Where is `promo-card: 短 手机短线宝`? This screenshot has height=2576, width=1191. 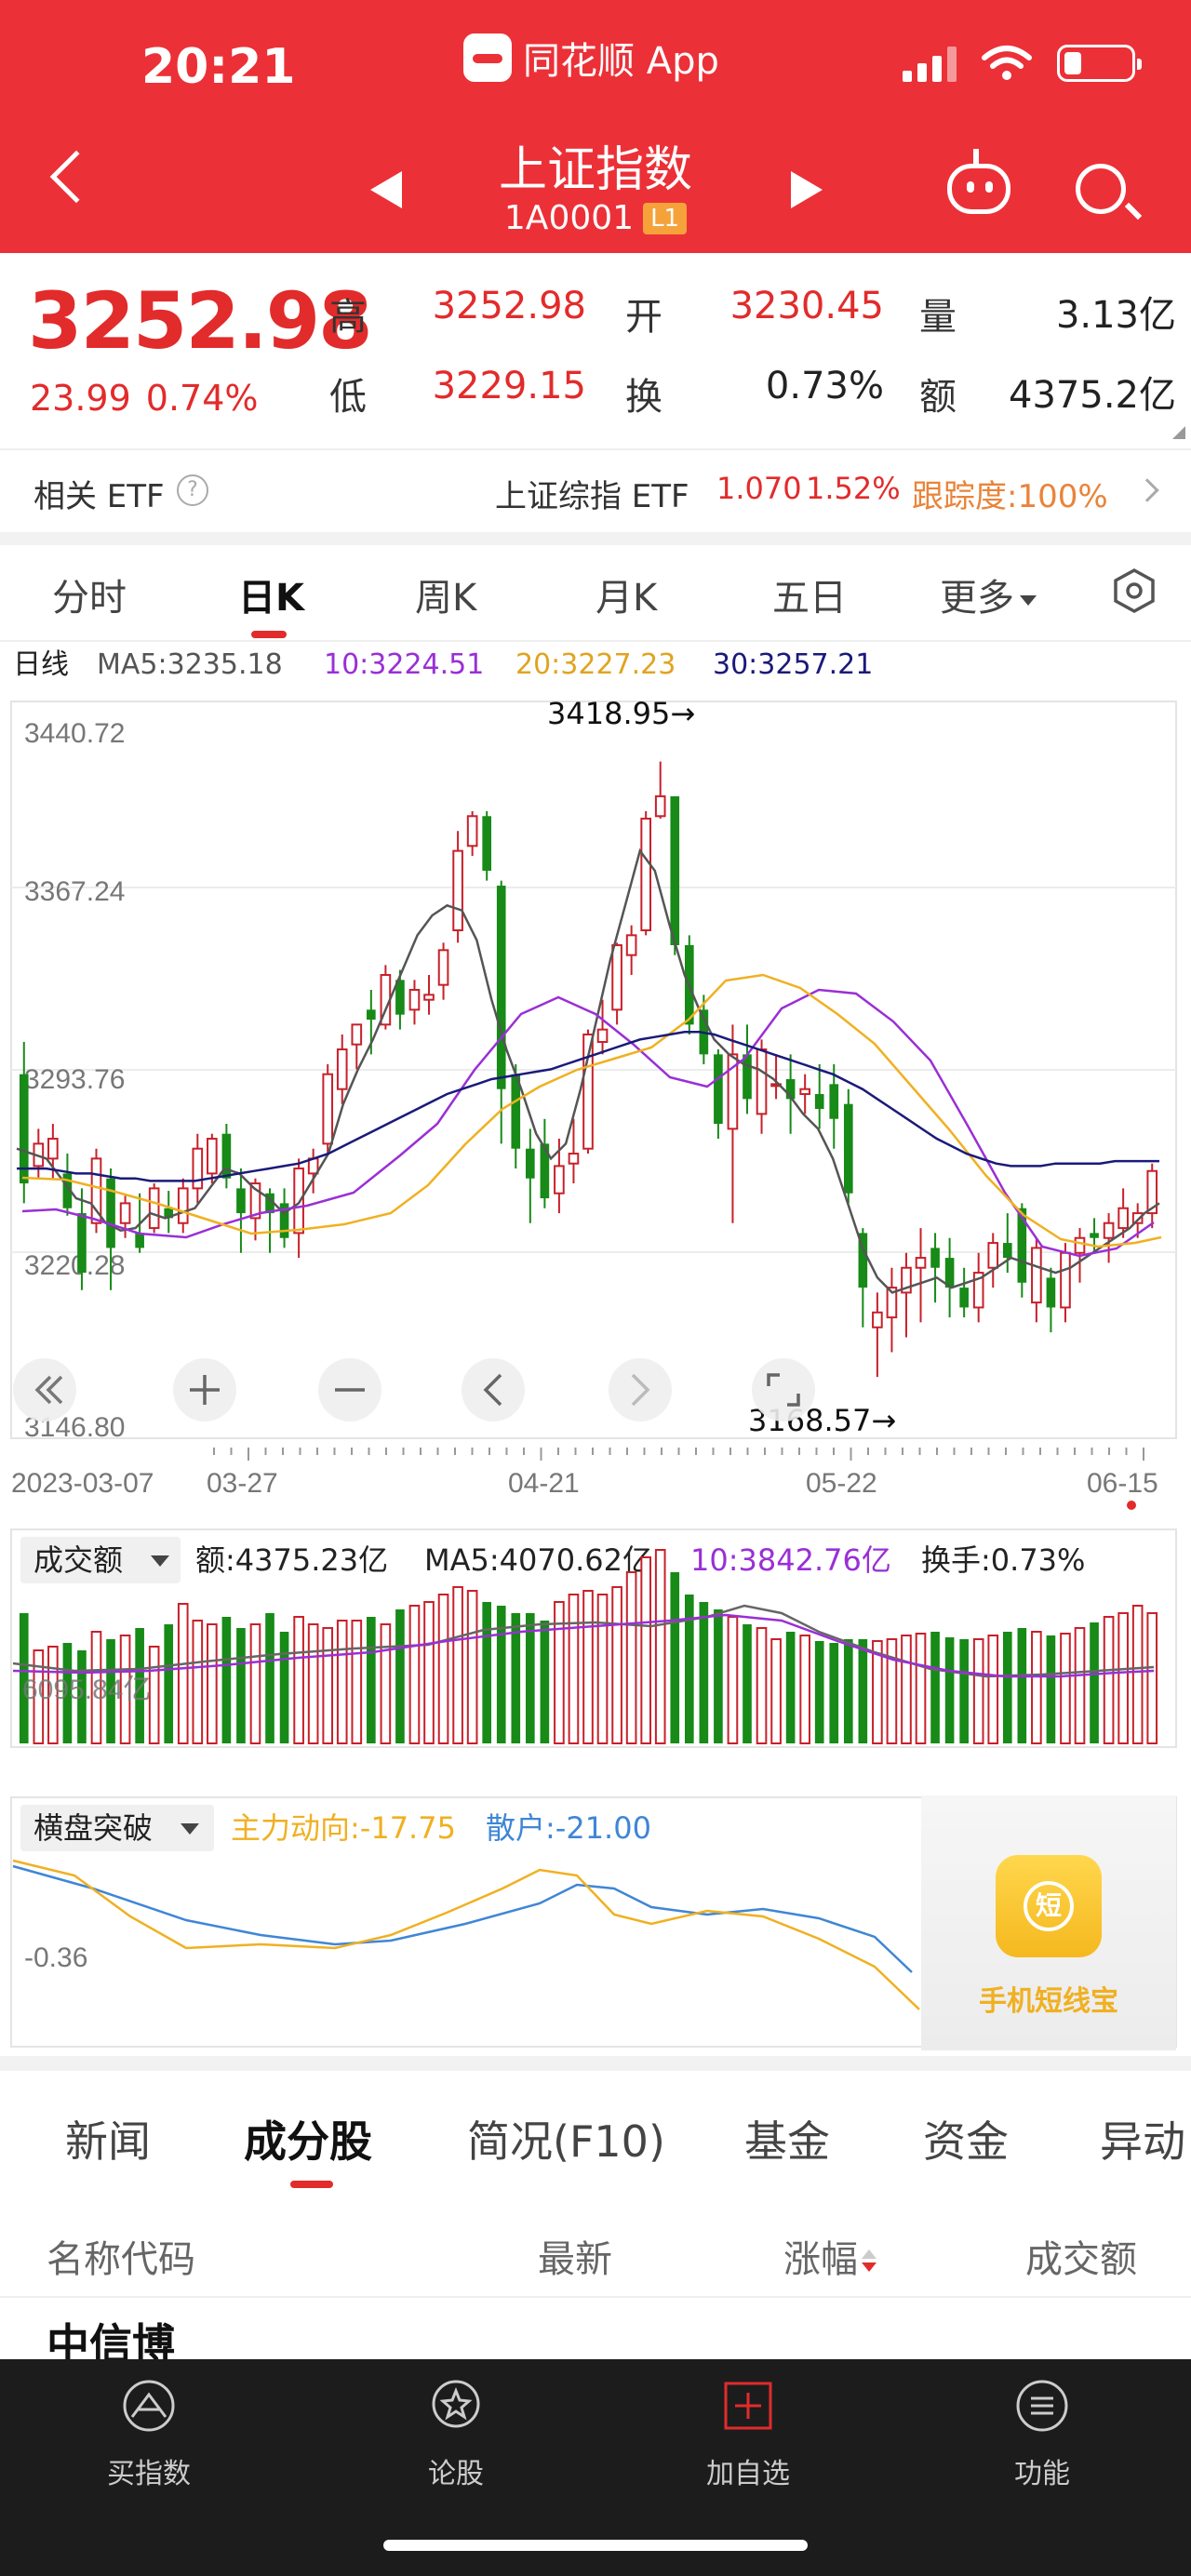
promo-card: 短 手机短线宝 is located at coordinates (1048, 1922).